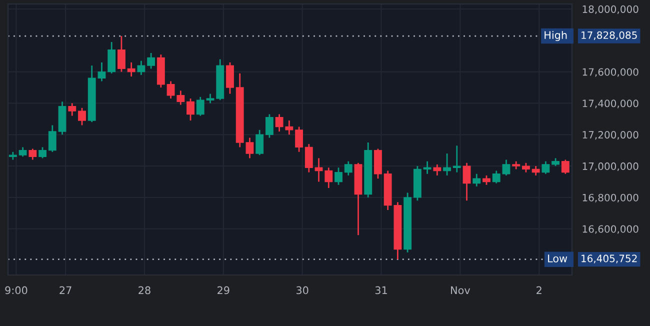 This screenshot has width=650, height=326. Describe the element at coordinates (609, 35) in the screenshot. I see `text: 17,828,085` at that location.